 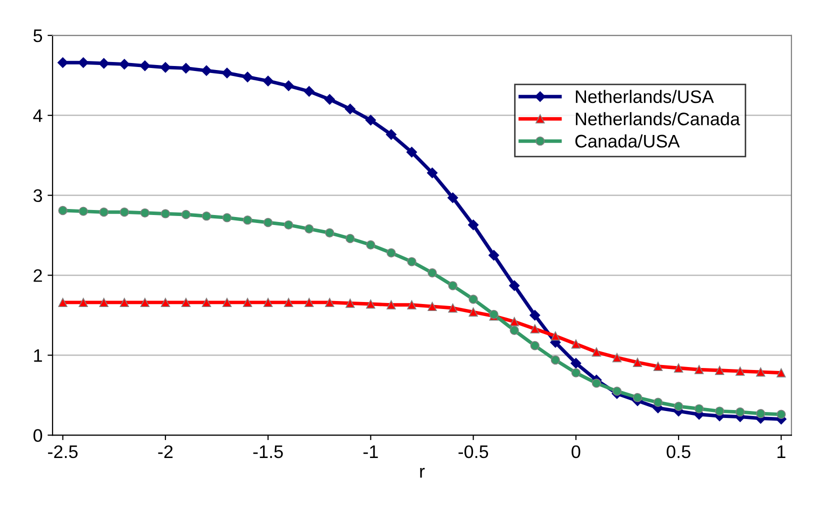 What do you see at coordinates (63, 451) in the screenshot?
I see `x-tick-label: -2.5` at bounding box center [63, 451].